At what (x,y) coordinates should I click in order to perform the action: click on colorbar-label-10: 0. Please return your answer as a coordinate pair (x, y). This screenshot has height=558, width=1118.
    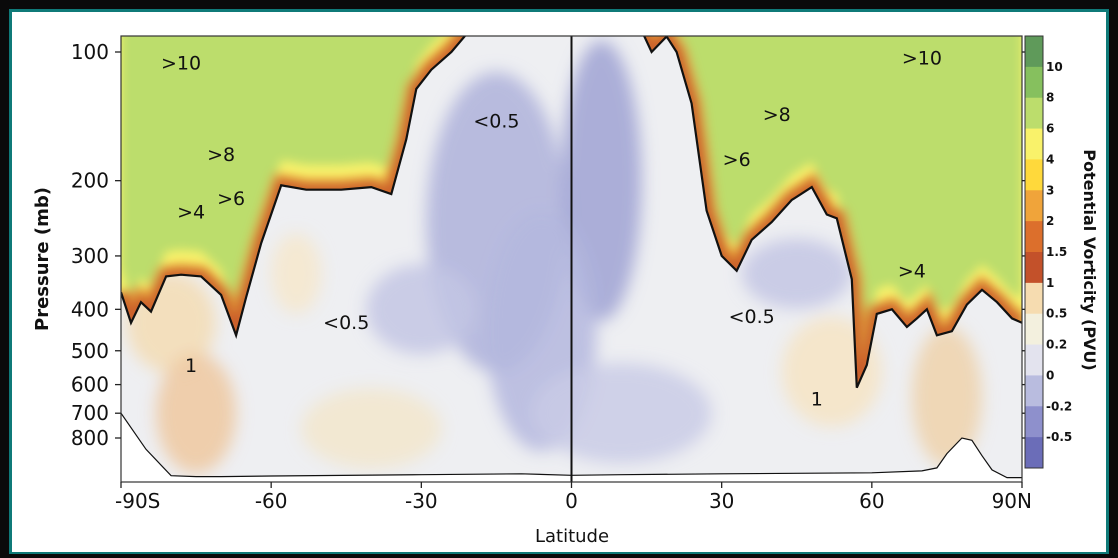
    Looking at the image, I should click on (1050, 375).